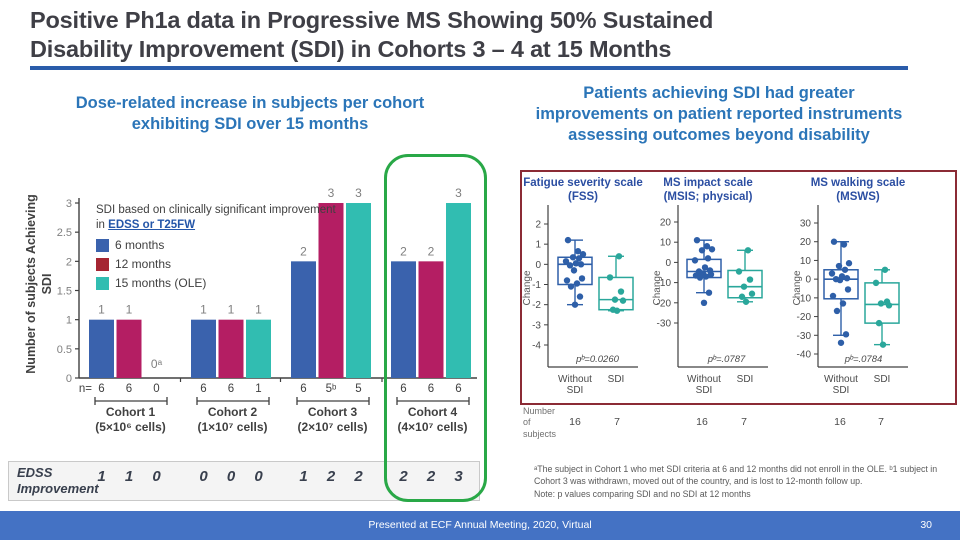  What do you see at coordinates (804, 355) in the screenshot?
I see `box-y-tick-label: -40` at bounding box center [804, 355].